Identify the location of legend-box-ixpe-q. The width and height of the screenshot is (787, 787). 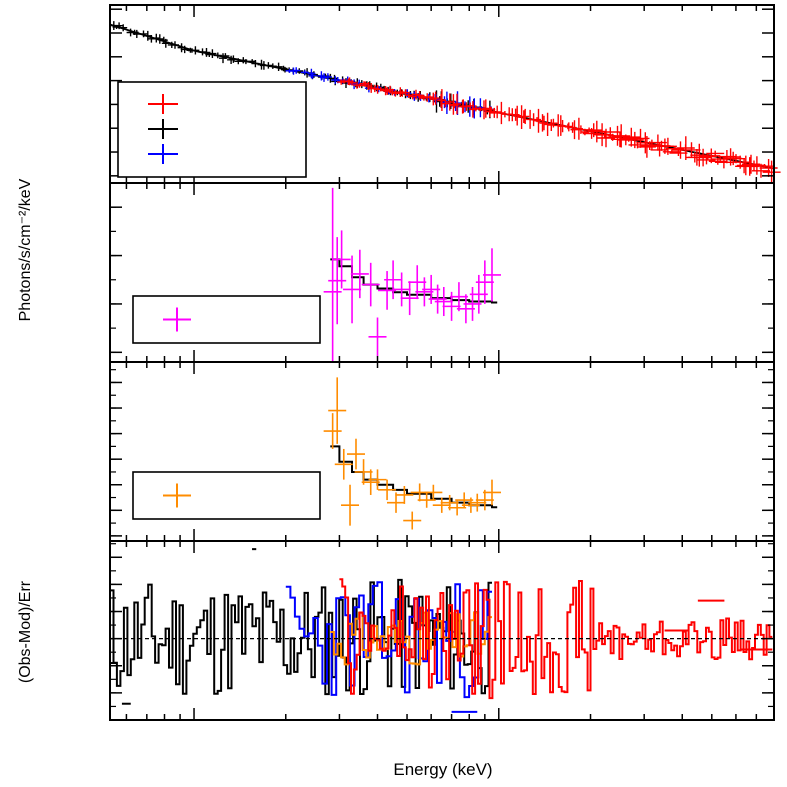
(226, 319).